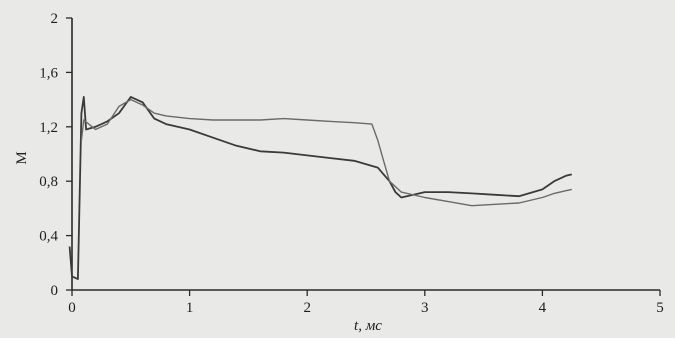  I want to click on x-tick-label: 4, so click(543, 308).